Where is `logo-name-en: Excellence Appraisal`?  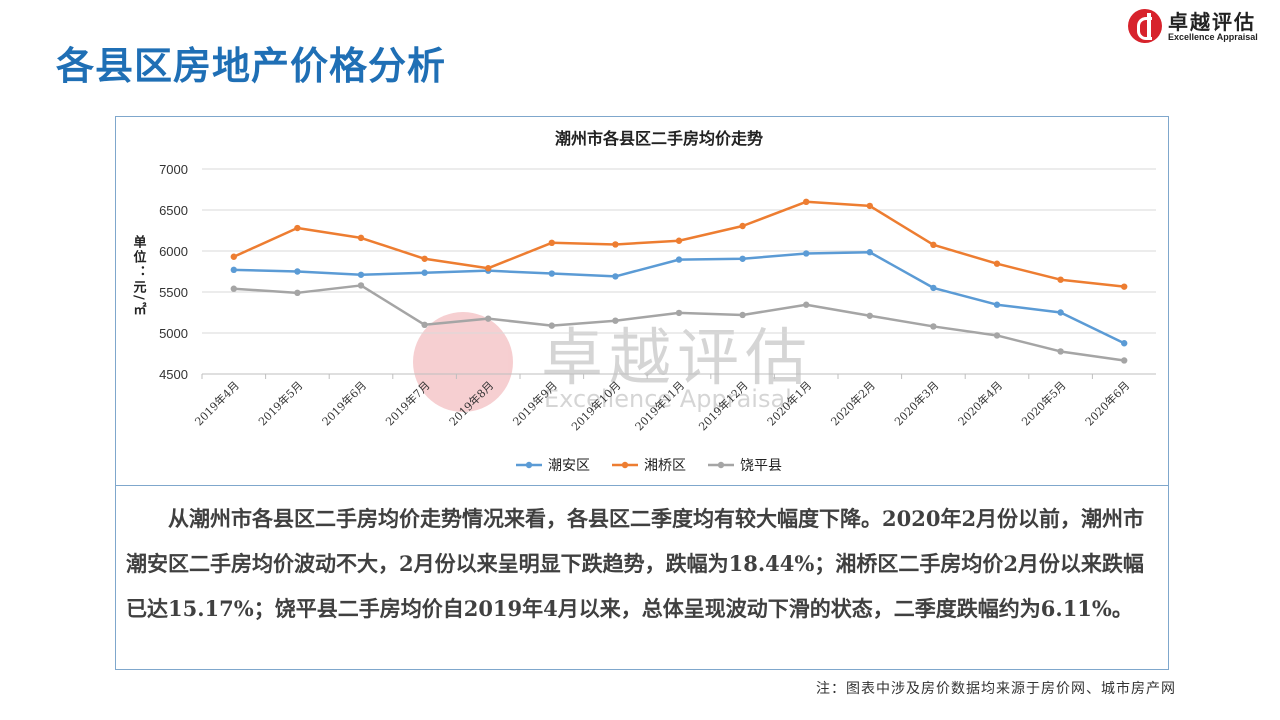
logo-name-en: Excellence Appraisal is located at coordinates (1213, 37).